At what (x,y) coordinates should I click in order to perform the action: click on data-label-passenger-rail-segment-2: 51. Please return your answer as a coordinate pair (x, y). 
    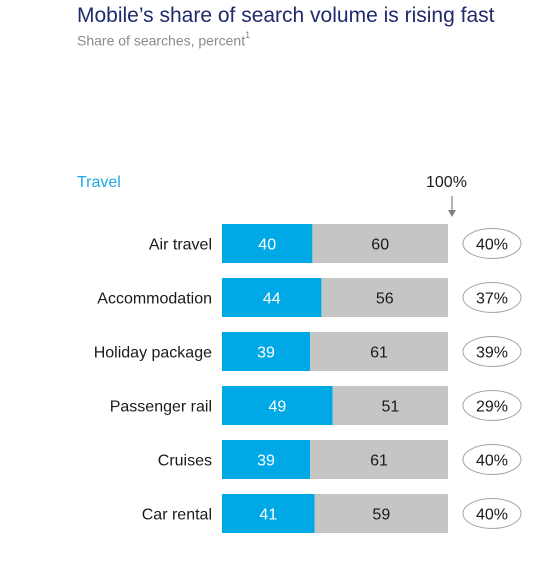
    Looking at the image, I should click on (390, 407).